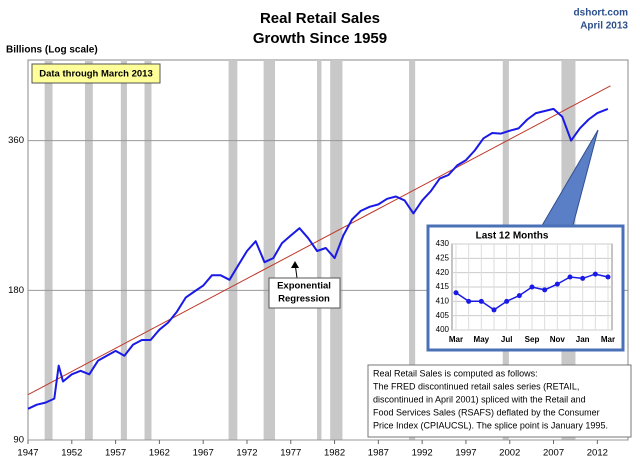  What do you see at coordinates (246, 453) in the screenshot?
I see `x-tick-label: 1972` at bounding box center [246, 453].